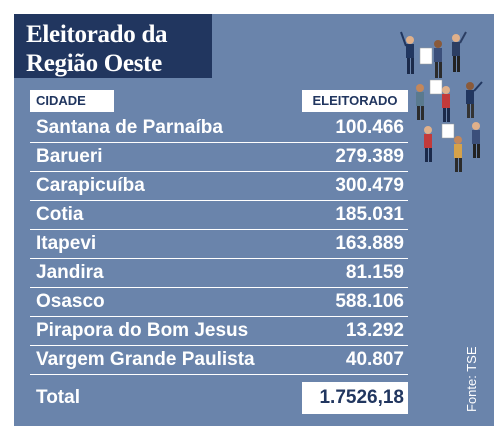 Image resolution: width=497 pixels, height=440 pixels. What do you see at coordinates (58, 397) in the screenshot?
I see `total-label: Total` at bounding box center [58, 397].